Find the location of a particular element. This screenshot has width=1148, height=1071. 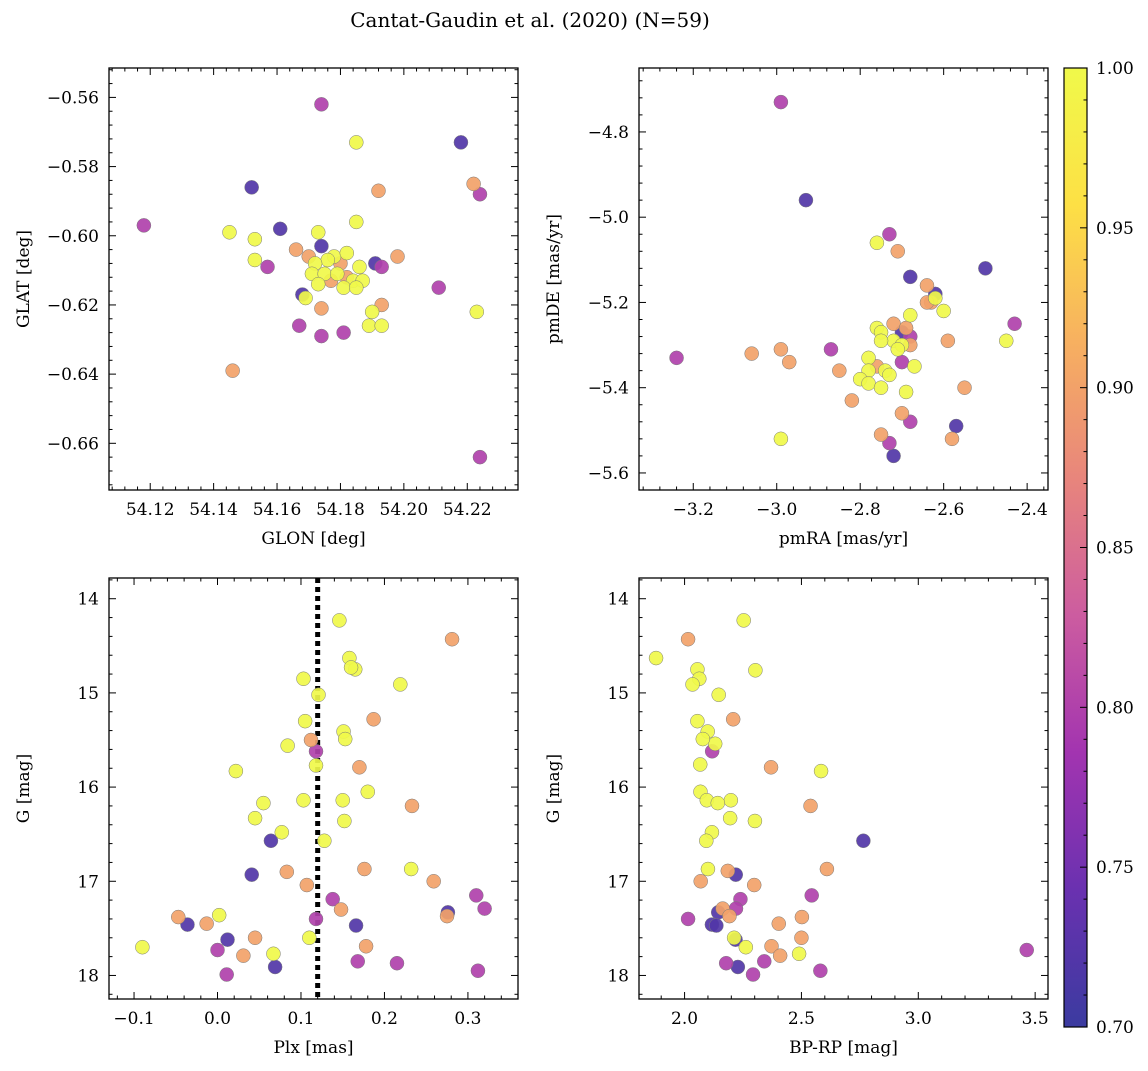

y-tick-label: 14 is located at coordinates (88, 600).